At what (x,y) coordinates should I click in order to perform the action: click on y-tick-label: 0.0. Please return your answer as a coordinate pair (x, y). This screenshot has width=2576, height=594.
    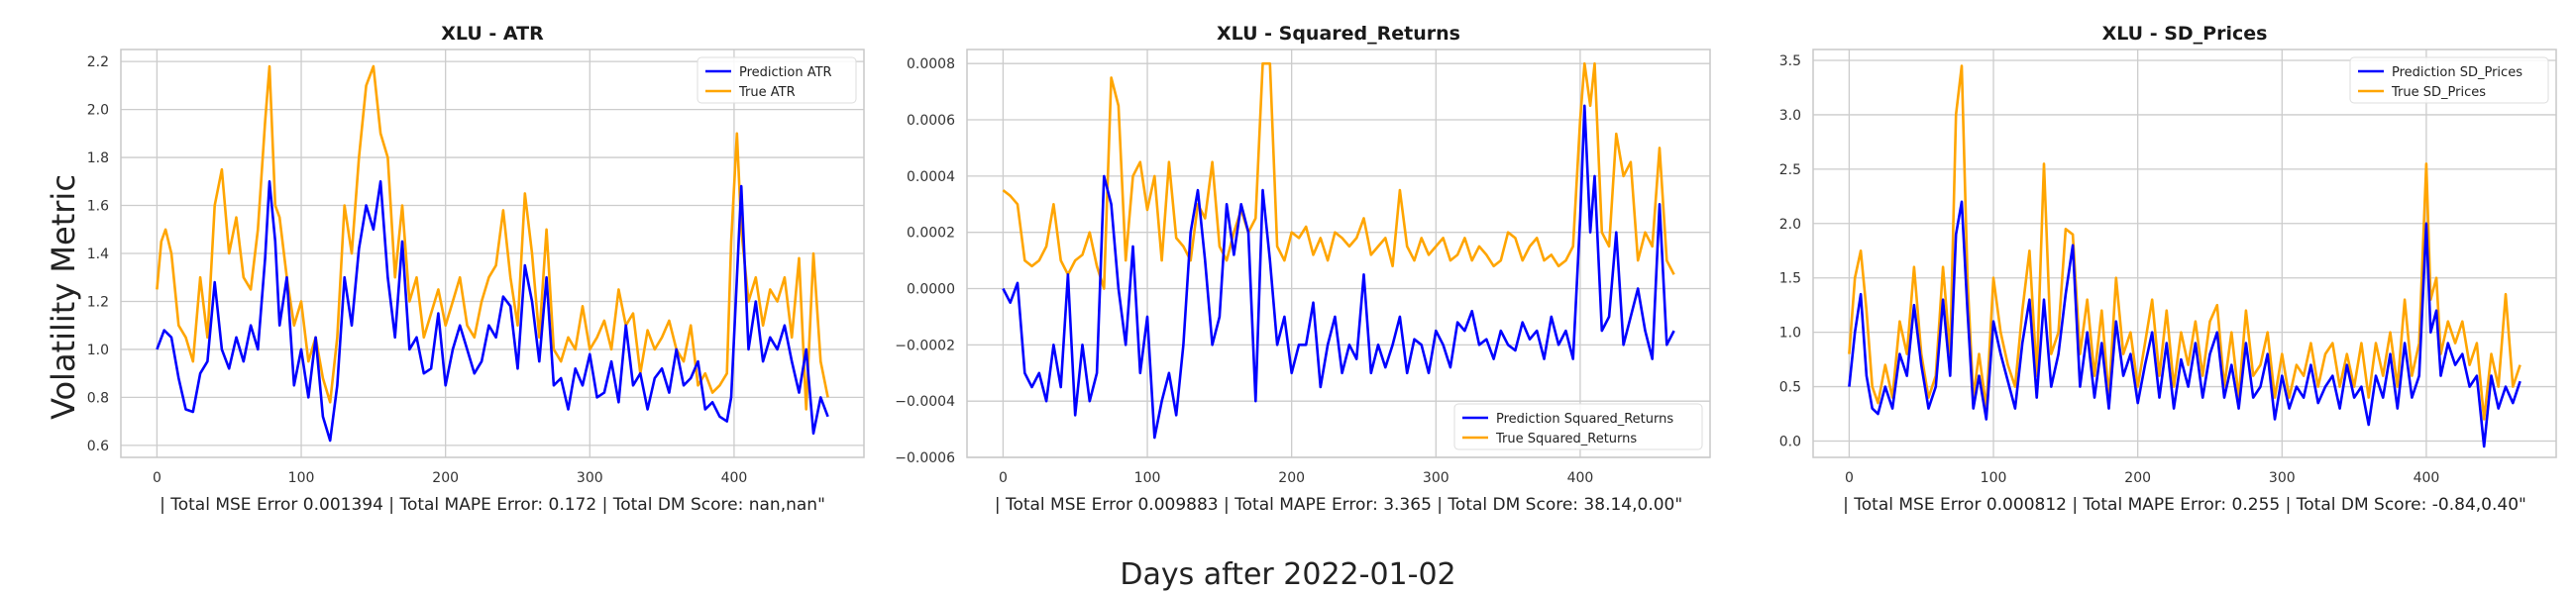
    Looking at the image, I should click on (1790, 442).